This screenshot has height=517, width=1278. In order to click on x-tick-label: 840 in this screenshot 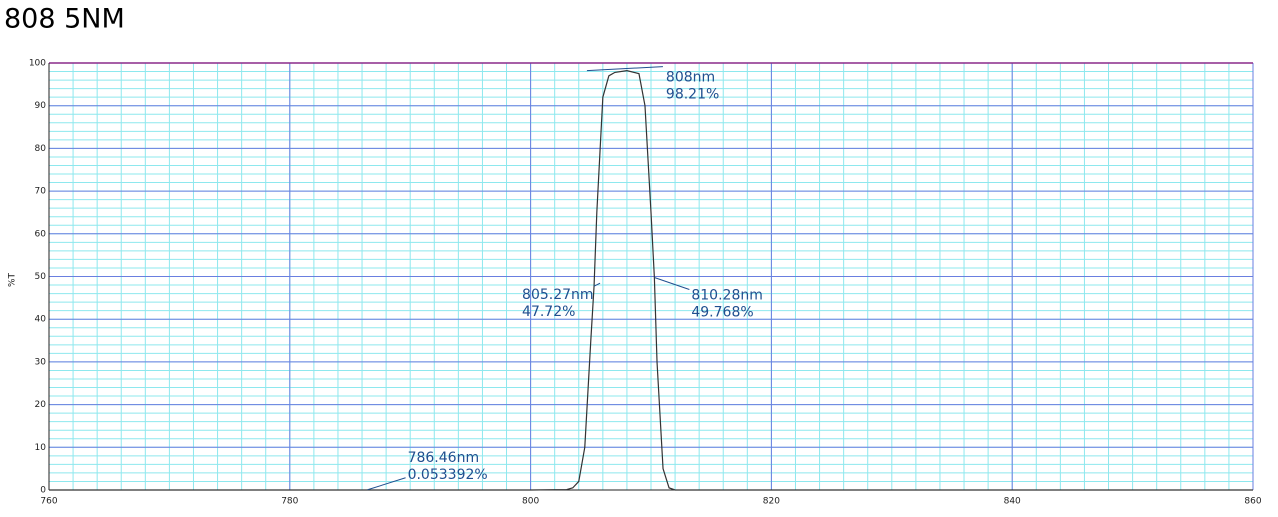, I will do `click(1012, 502)`.